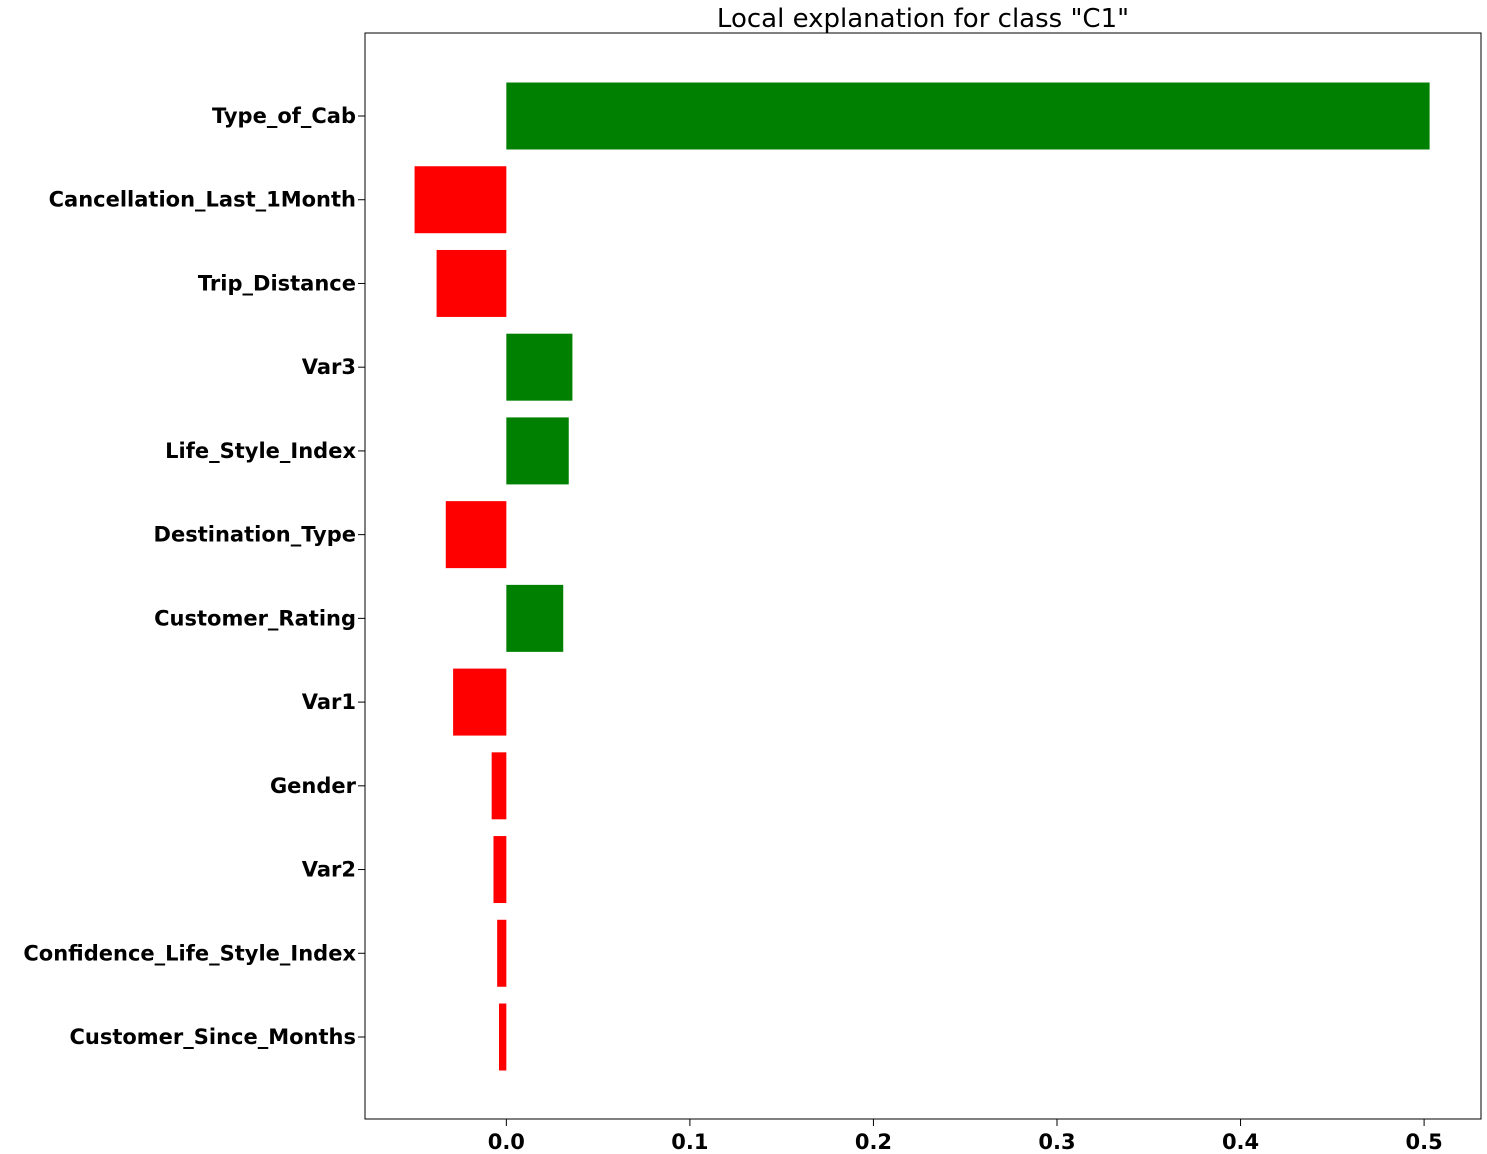  What do you see at coordinates (923, 19) in the screenshot?
I see `chart-title: Local explanation for class "C1"` at bounding box center [923, 19].